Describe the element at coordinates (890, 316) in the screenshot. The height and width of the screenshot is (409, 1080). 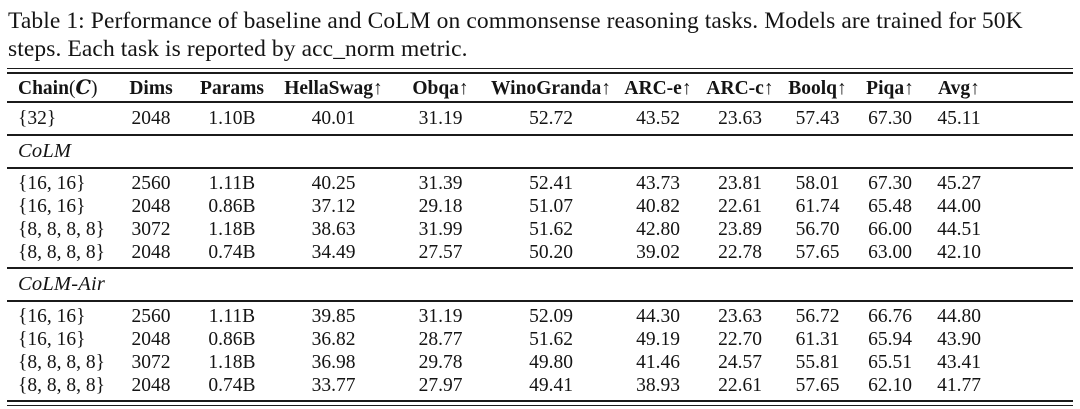
I see `table-cell: 66.76` at that location.